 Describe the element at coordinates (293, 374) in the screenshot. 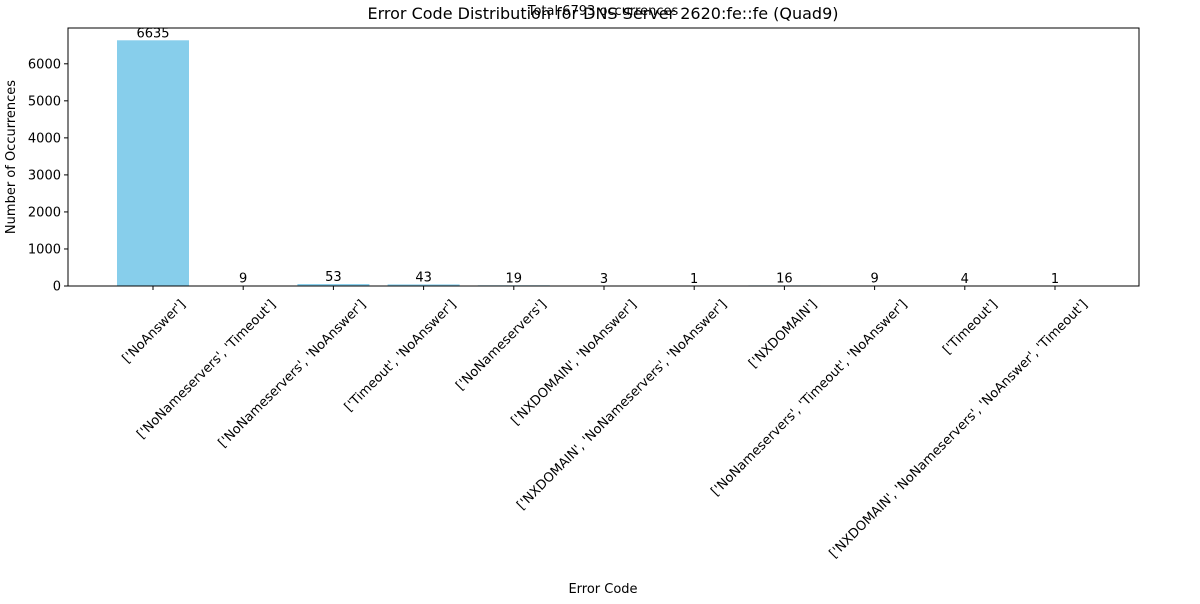

I see `x-tick-label: ['NoNameservers', 'NoAnswer']` at that location.